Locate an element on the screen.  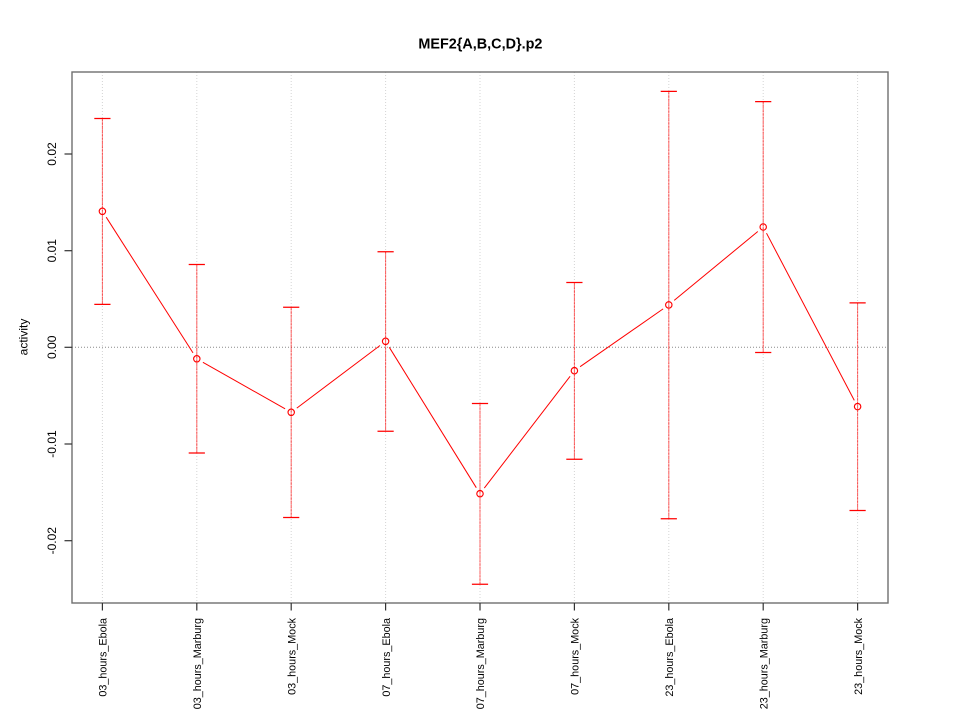
svg-text: 23_hours_Mock is located at coordinates (859, 655).